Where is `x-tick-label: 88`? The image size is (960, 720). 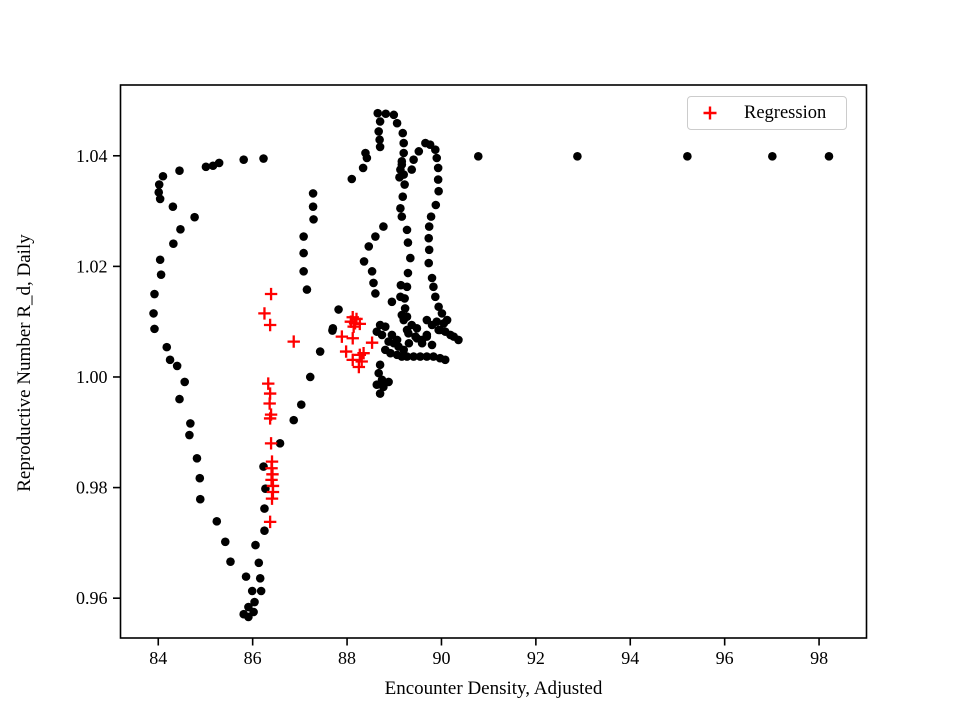
x-tick-label: 88 is located at coordinates (347, 658).